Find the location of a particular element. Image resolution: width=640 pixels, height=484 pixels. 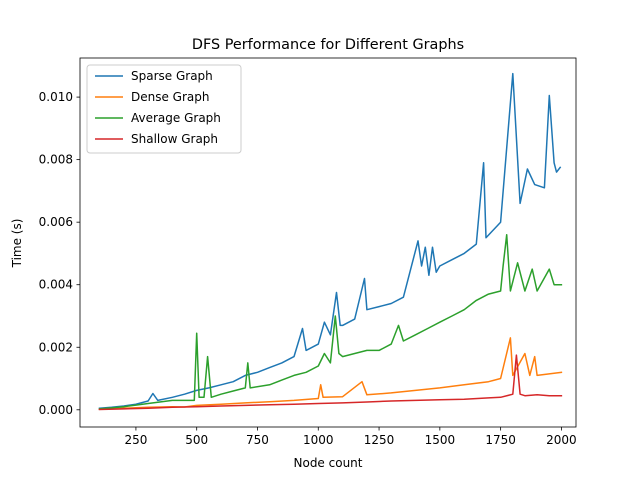

x-tick-label: 1000 is located at coordinates (318, 440).